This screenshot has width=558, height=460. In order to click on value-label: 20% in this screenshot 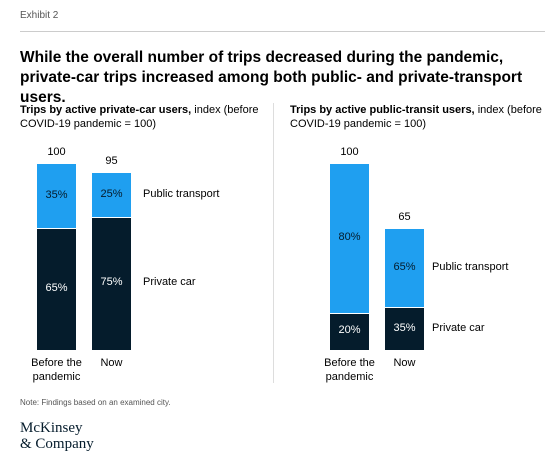, I will do `click(349, 330)`.